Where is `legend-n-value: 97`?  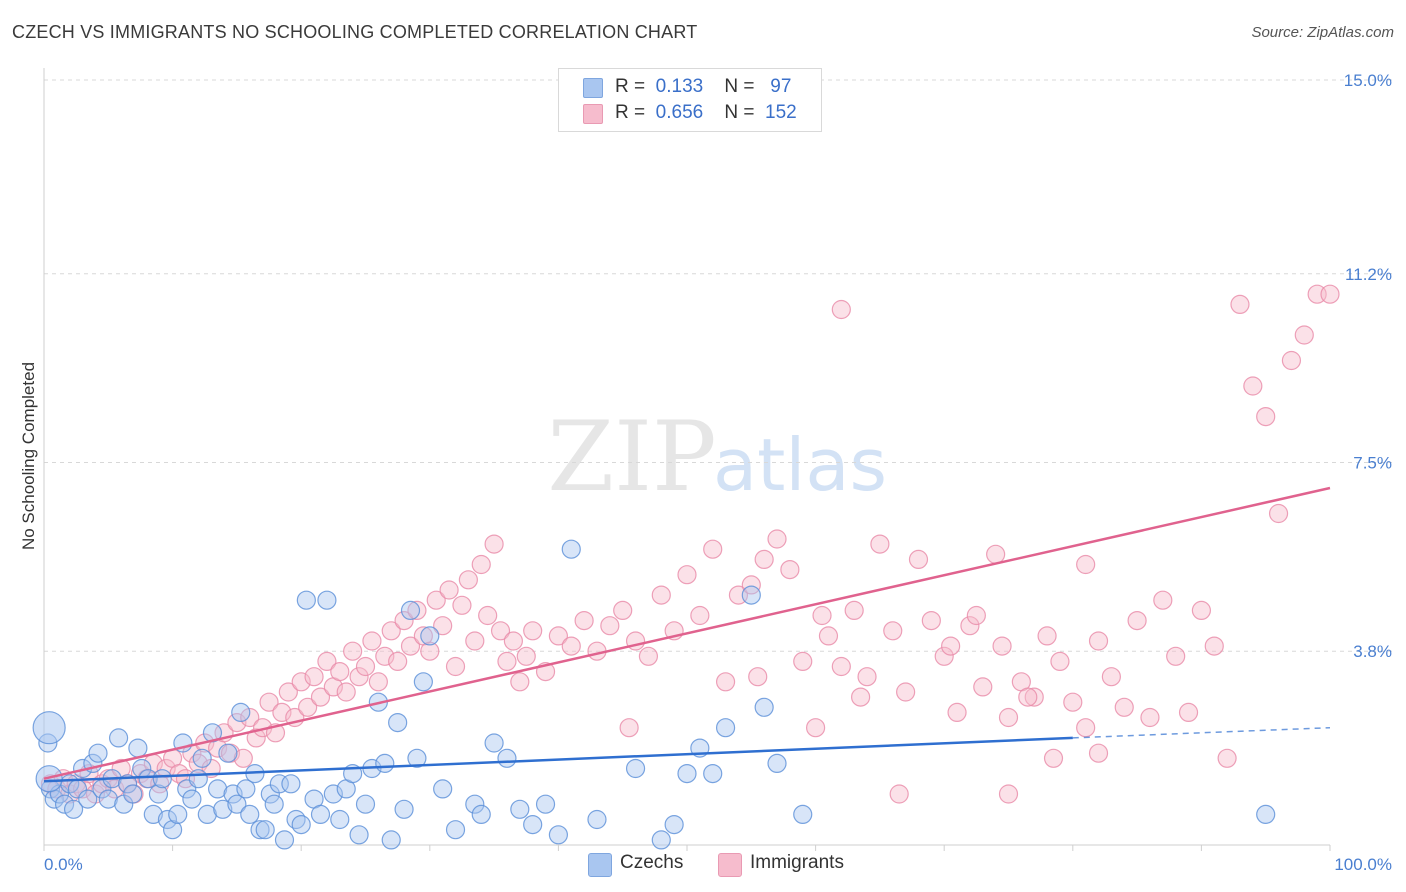
legend-n-value: 97 is located at coordinates (781, 86).